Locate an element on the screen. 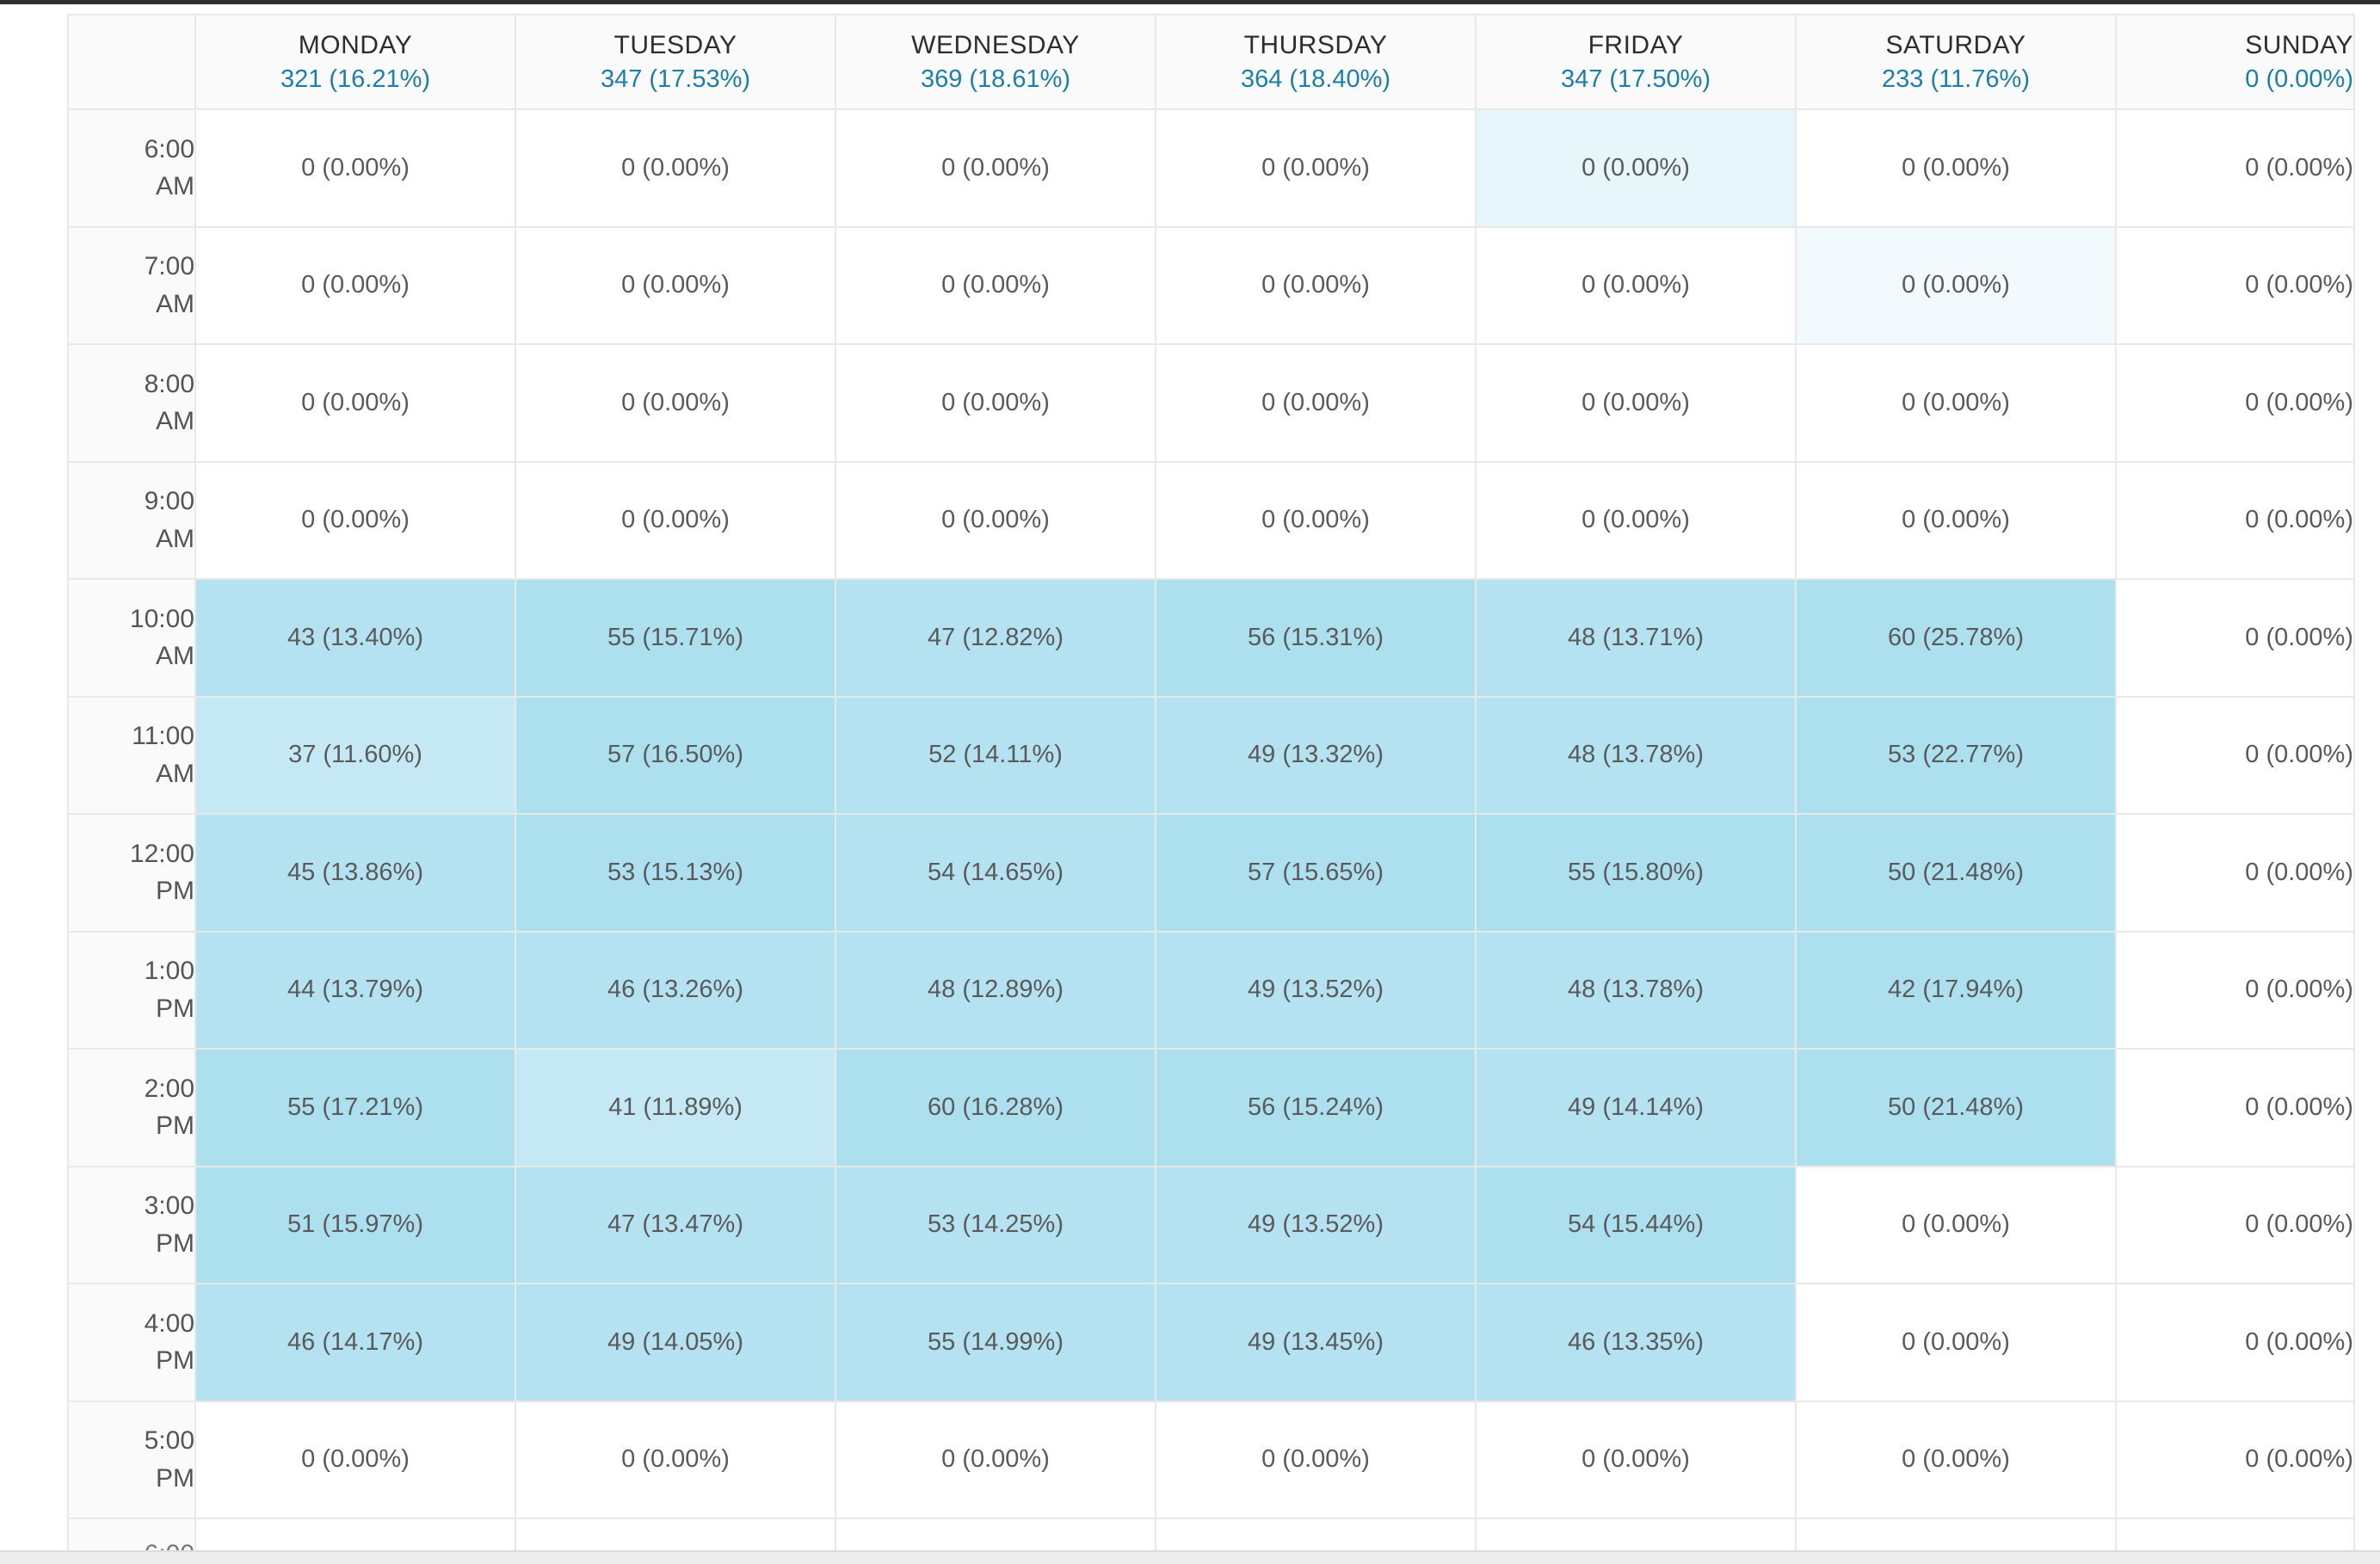 This screenshot has width=2380, height=1564. heatmap-cell: 45 (13.86%) is located at coordinates (355, 873).